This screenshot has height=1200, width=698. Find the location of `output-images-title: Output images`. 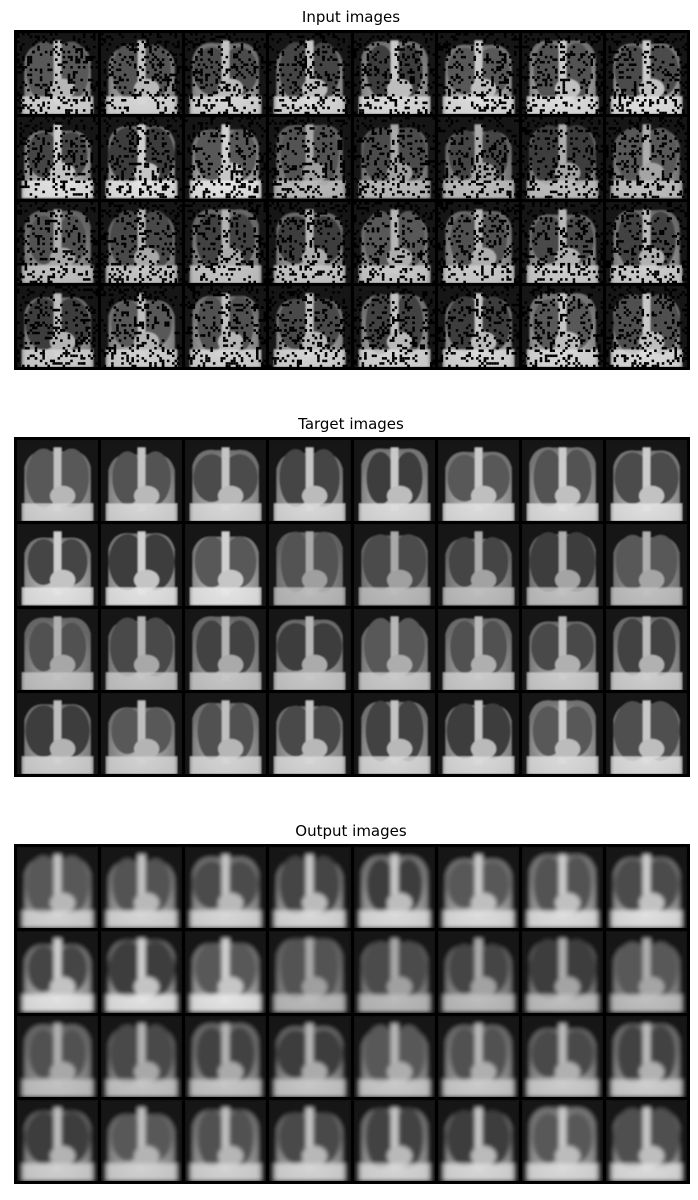

output-images-title: Output images is located at coordinates (351, 831).